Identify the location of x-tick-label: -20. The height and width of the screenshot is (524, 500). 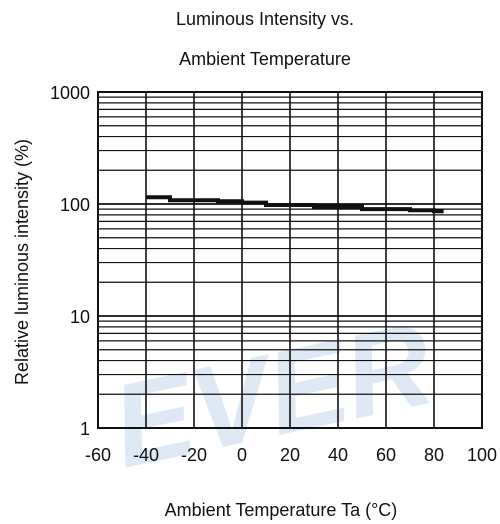
(194, 455).